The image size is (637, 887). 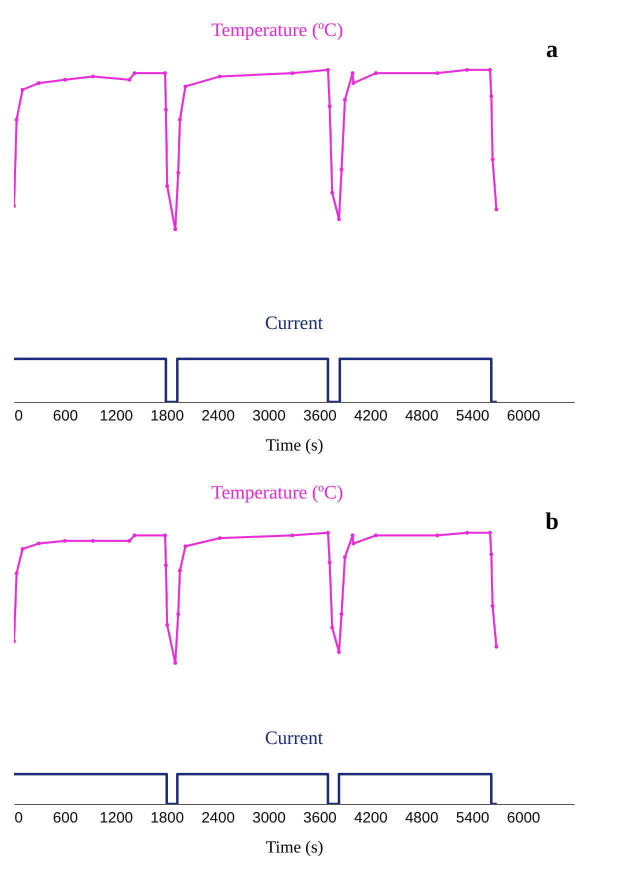 I want to click on chart-title: a, so click(x=552, y=50).